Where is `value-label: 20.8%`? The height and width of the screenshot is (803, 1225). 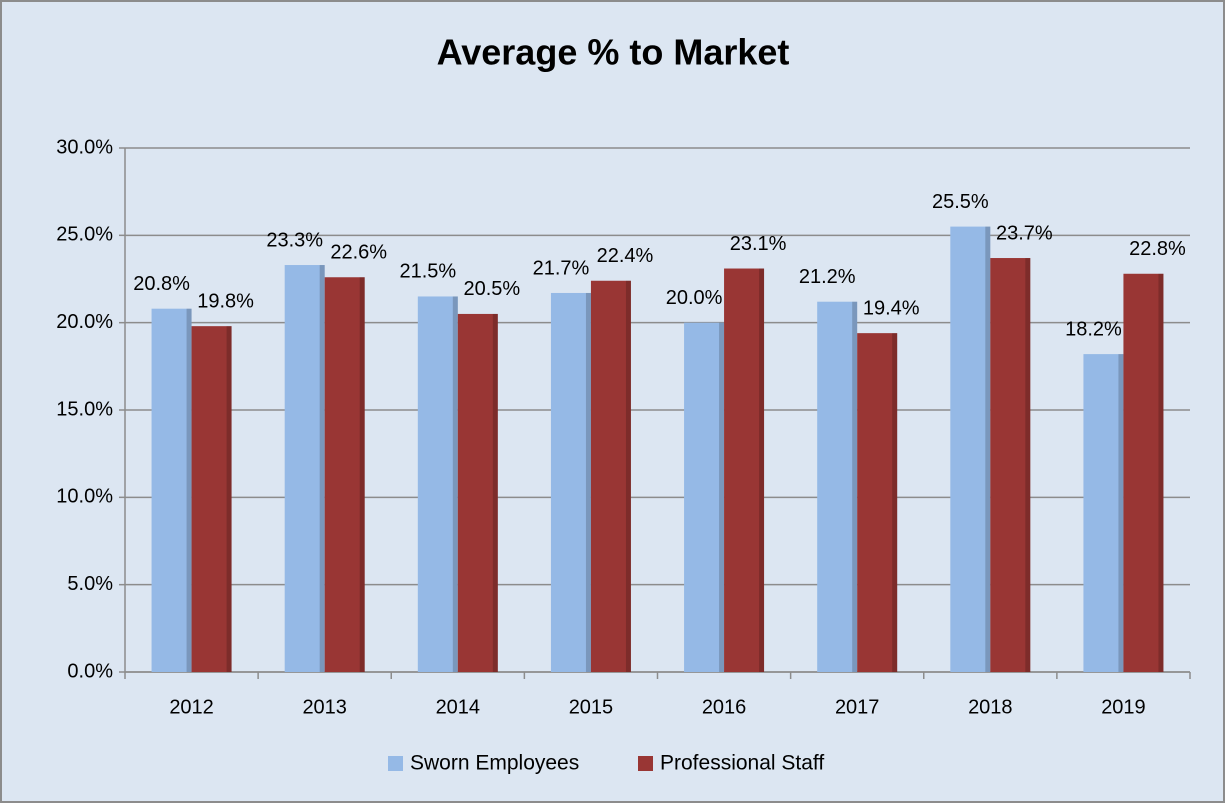 value-label: 20.8% is located at coordinates (161, 284).